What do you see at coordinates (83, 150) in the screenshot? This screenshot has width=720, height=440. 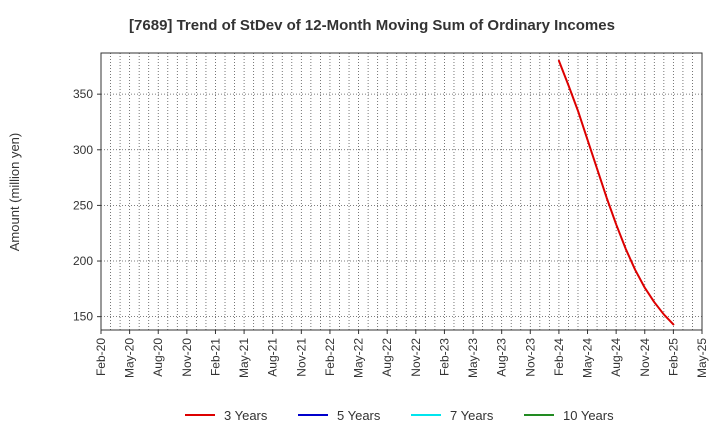 I see `y-tick-label: 300` at bounding box center [83, 150].